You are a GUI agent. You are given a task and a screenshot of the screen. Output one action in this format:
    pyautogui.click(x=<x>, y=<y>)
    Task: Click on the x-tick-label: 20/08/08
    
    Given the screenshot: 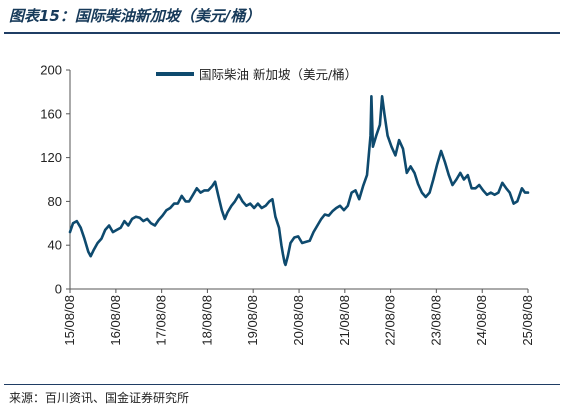 What is the action you would take?
    pyautogui.click(x=298, y=320)
    